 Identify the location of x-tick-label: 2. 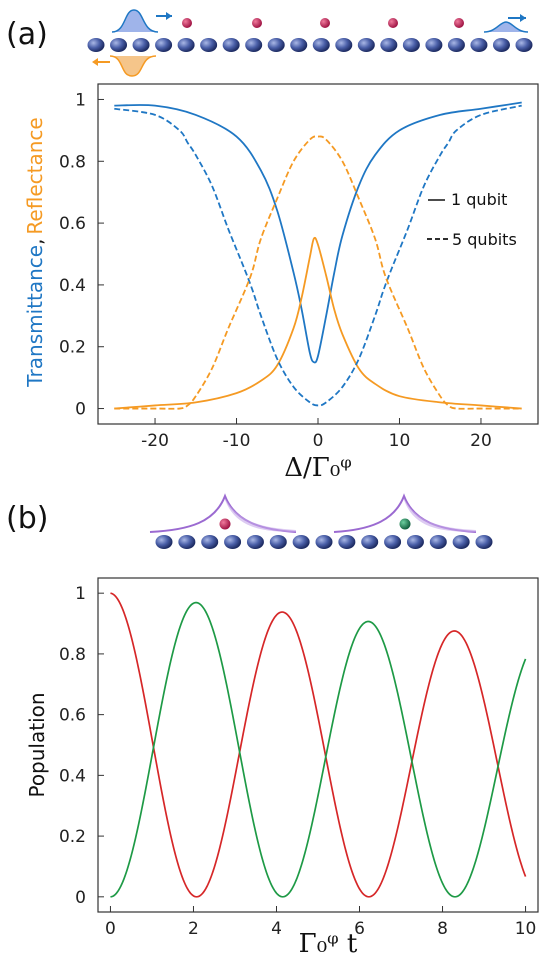
(193, 929).